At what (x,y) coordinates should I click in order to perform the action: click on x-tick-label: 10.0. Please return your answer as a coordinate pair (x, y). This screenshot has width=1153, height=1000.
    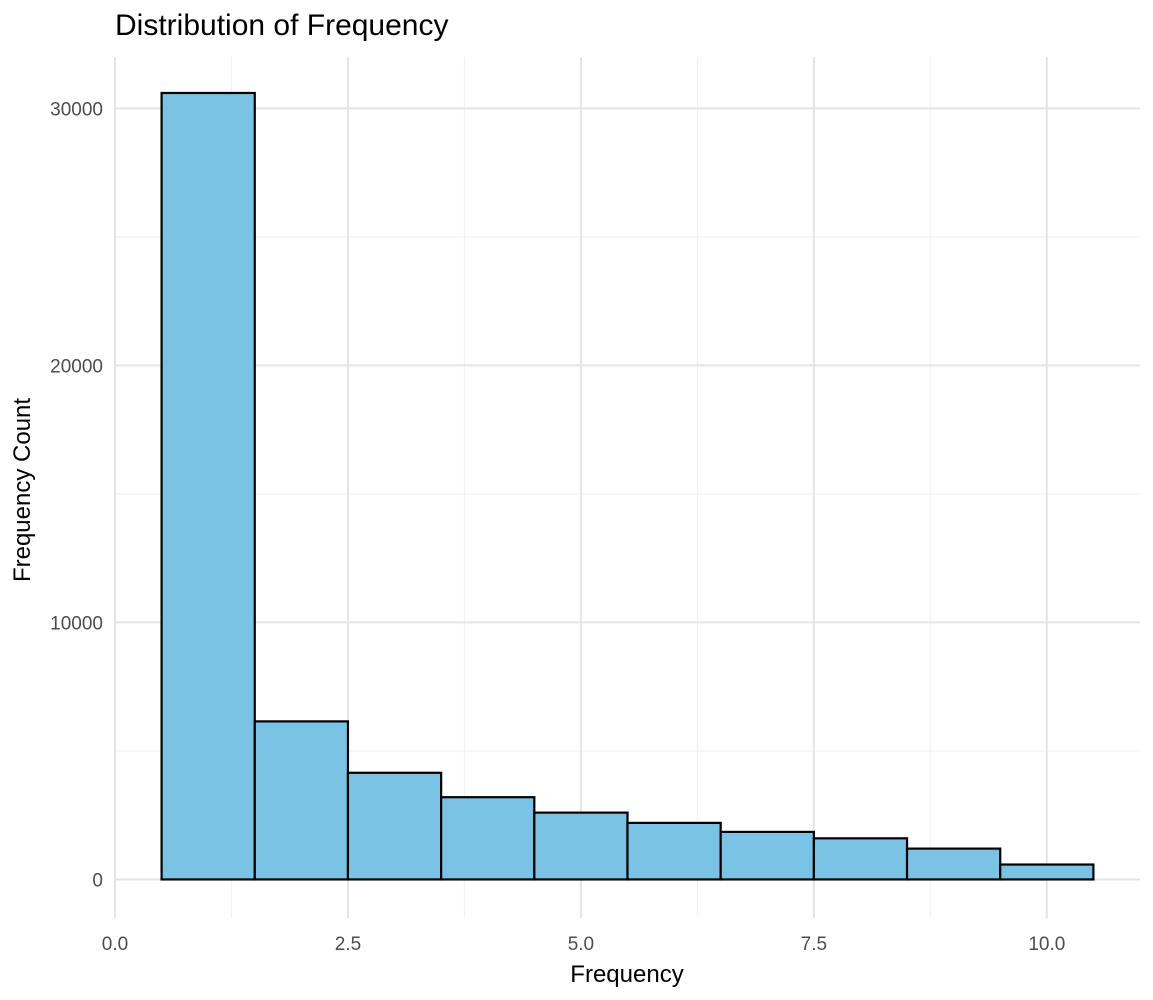
    Looking at the image, I should click on (1046, 944).